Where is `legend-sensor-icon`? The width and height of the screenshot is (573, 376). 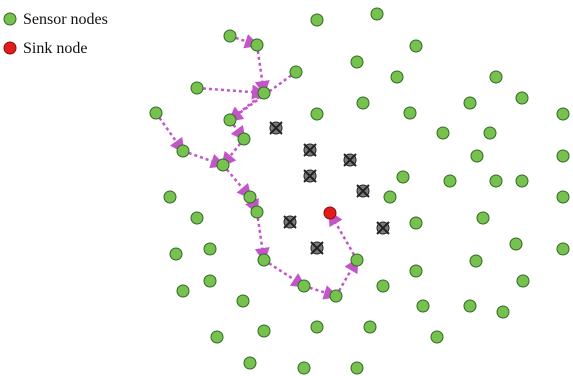 legend-sensor-icon is located at coordinates (10, 19).